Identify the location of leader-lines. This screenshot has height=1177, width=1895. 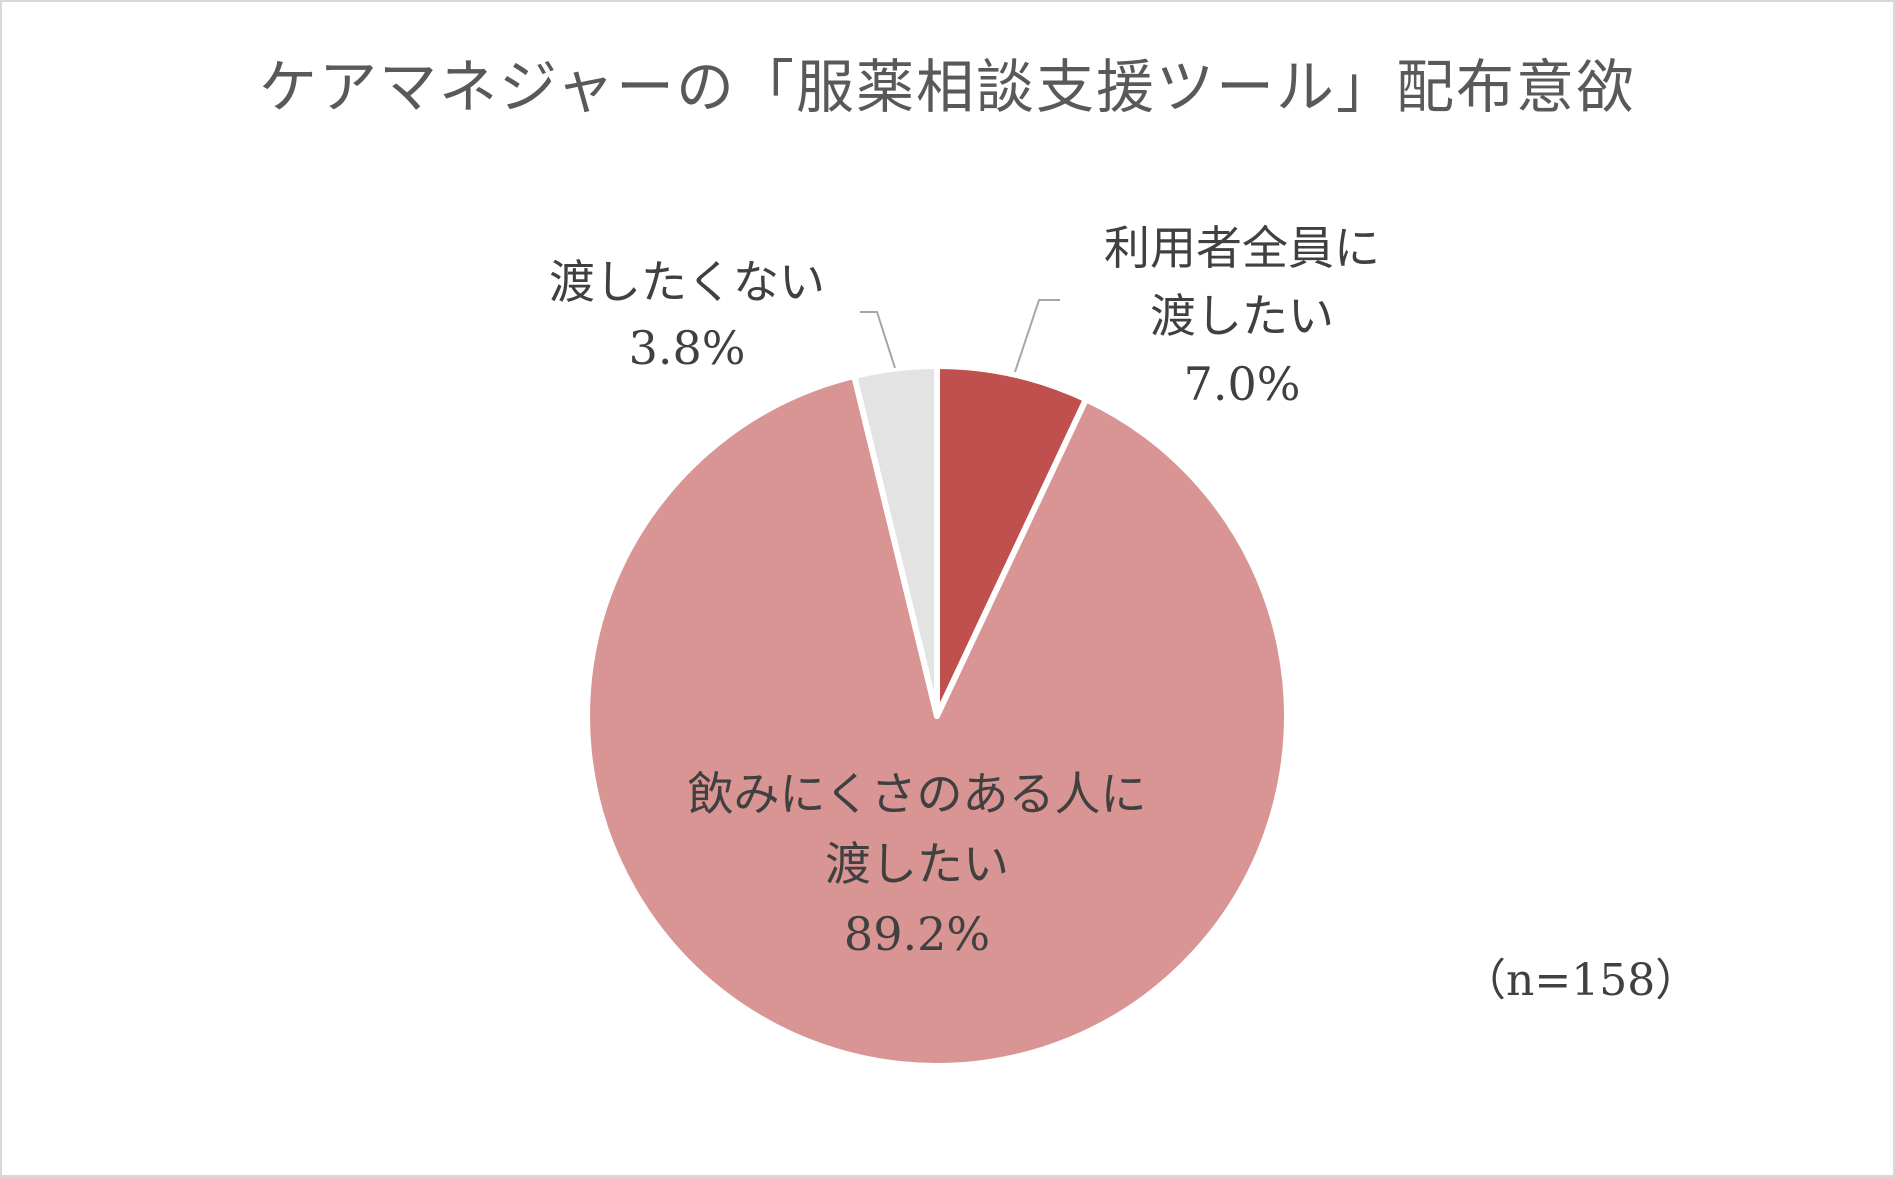
(960, 336).